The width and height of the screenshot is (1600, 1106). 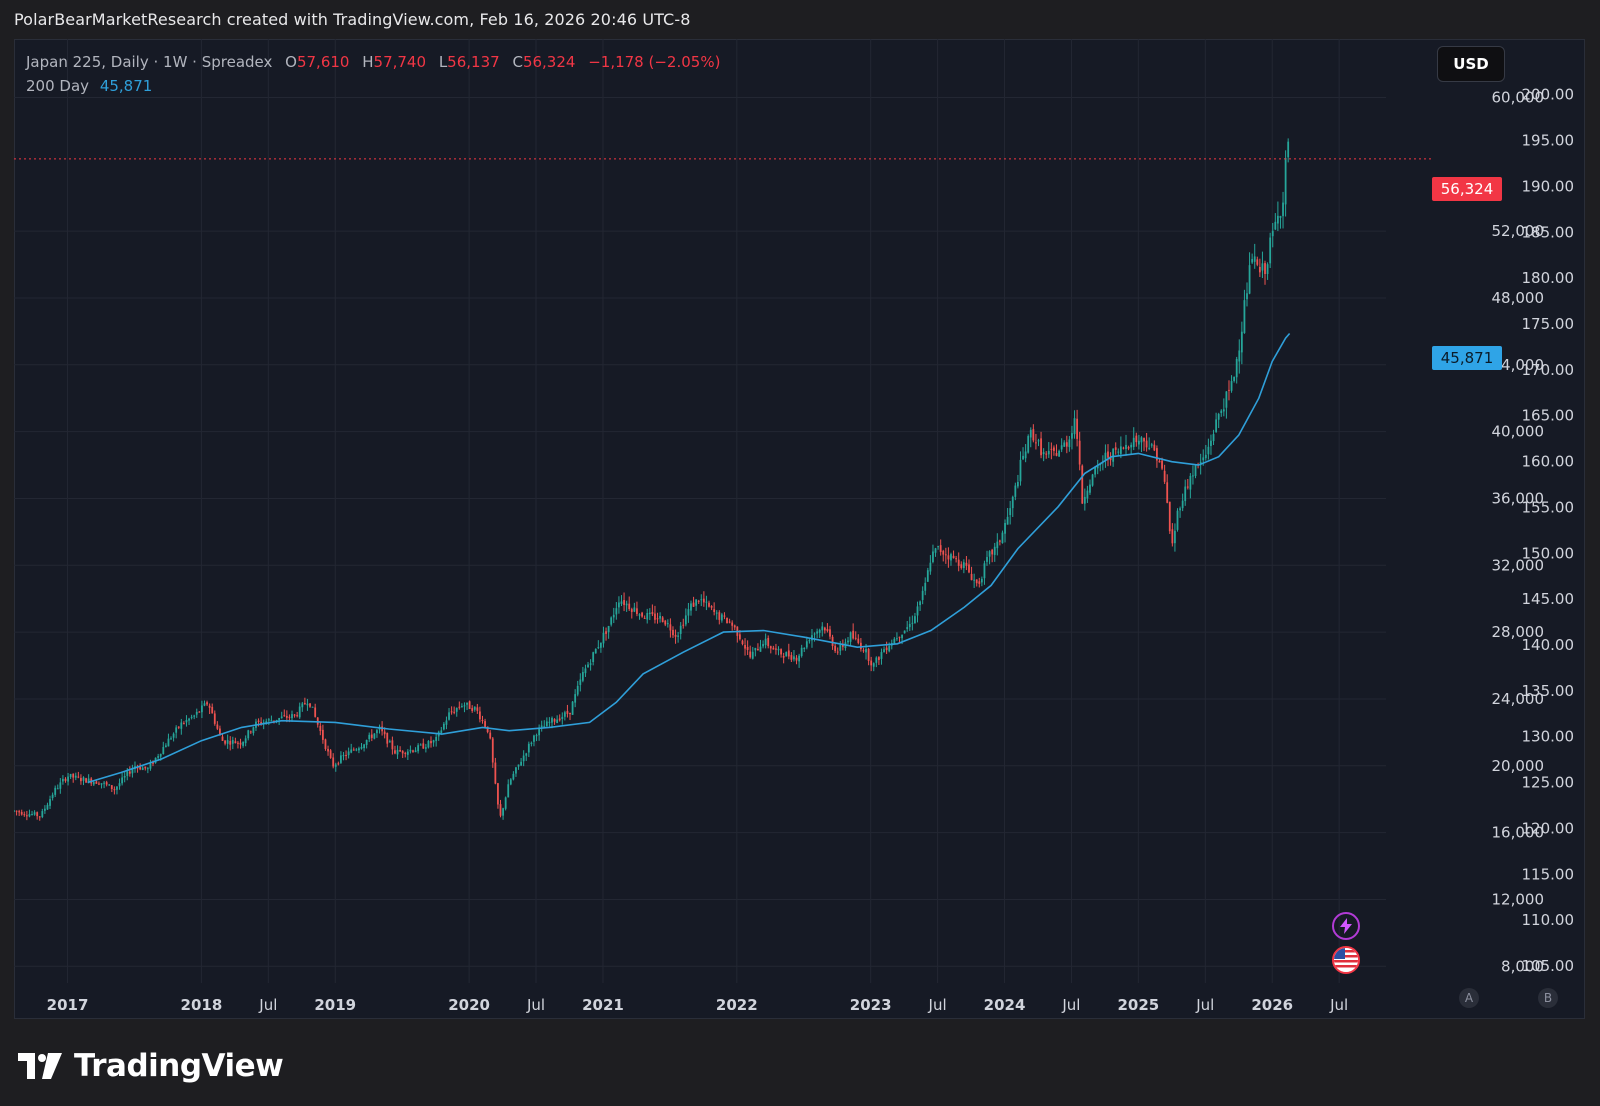 I want to click on scale-b-button: B, so click(x=1548, y=998).